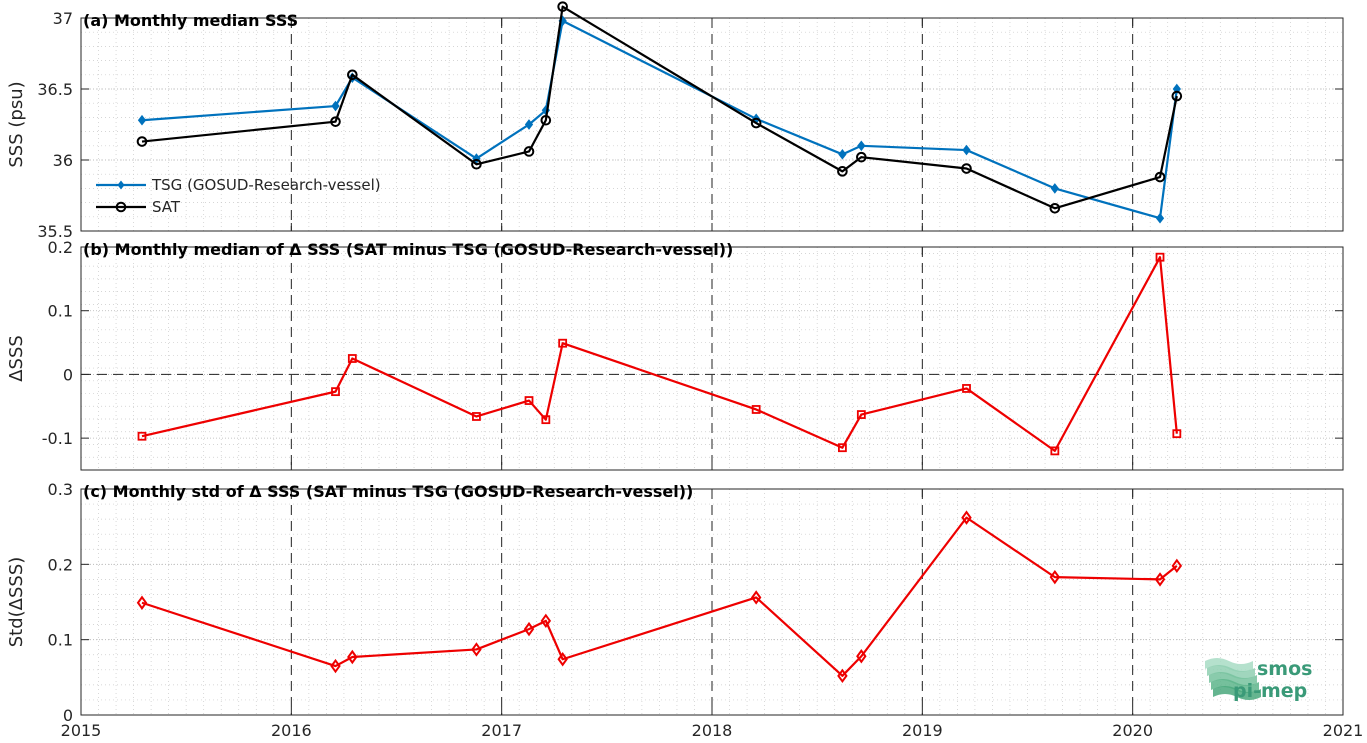 The image size is (1367, 743). Describe the element at coordinates (16, 358) in the screenshot. I see `y-axis-label: ΔSSS` at that location.